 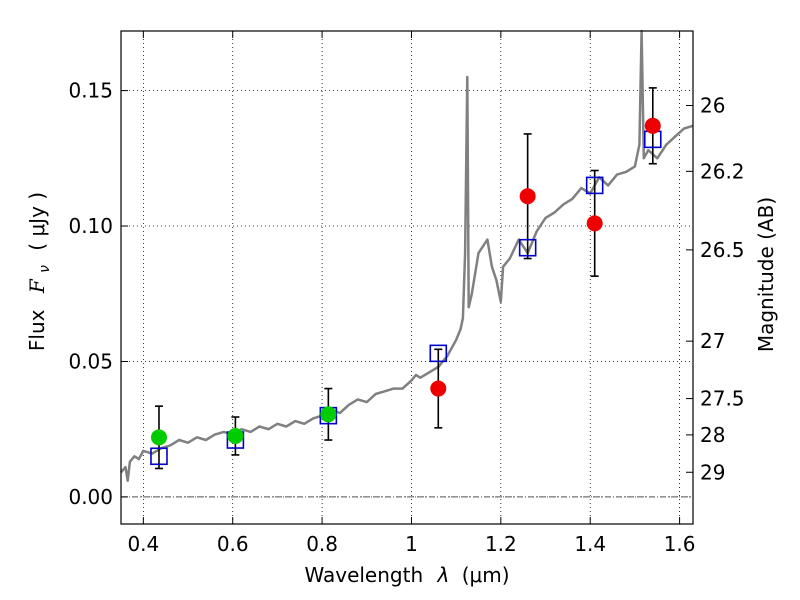 What do you see at coordinates (37, 330) in the screenshot?
I see `y-axis-label-text: Flux` at bounding box center [37, 330].